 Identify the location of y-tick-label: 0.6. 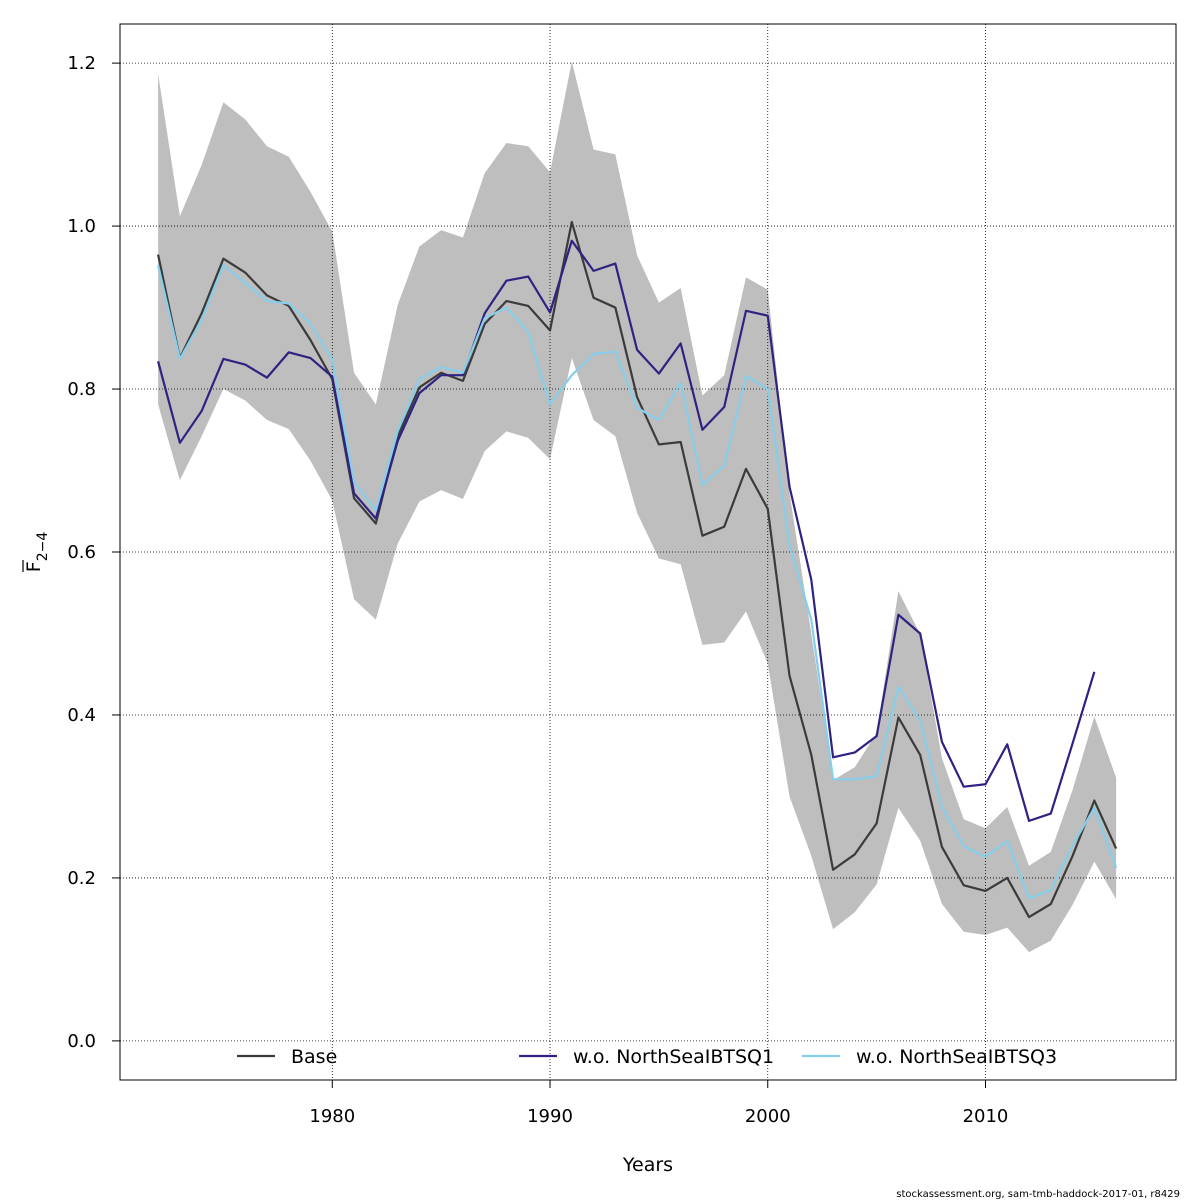
(81, 552).